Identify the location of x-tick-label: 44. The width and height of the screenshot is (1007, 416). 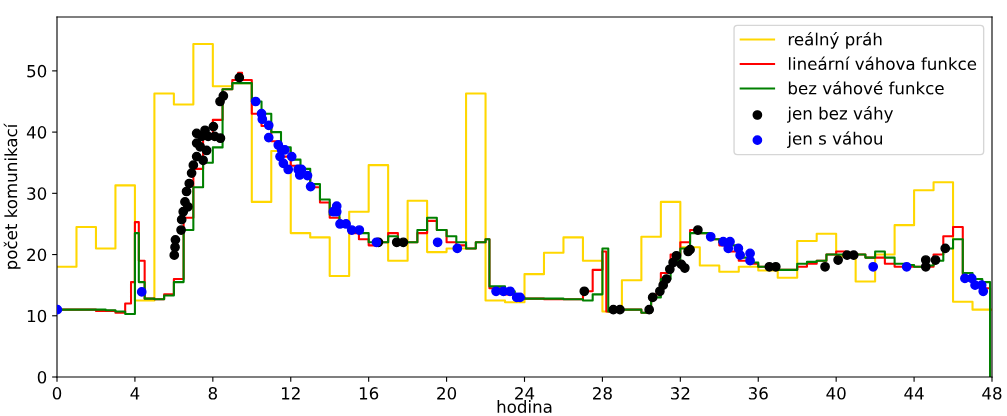
(914, 393).